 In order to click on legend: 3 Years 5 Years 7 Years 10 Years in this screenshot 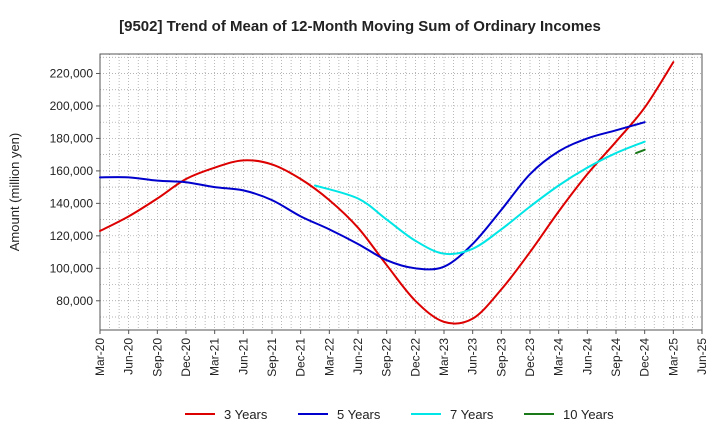, I will do `click(399, 414)`.